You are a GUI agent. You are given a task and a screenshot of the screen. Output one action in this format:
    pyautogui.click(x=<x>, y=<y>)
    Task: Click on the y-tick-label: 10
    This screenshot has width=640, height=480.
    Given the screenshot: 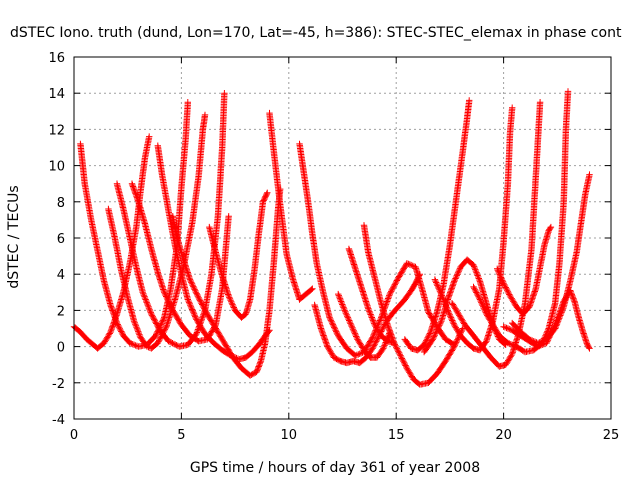 What is the action you would take?
    pyautogui.click(x=56, y=167)
    